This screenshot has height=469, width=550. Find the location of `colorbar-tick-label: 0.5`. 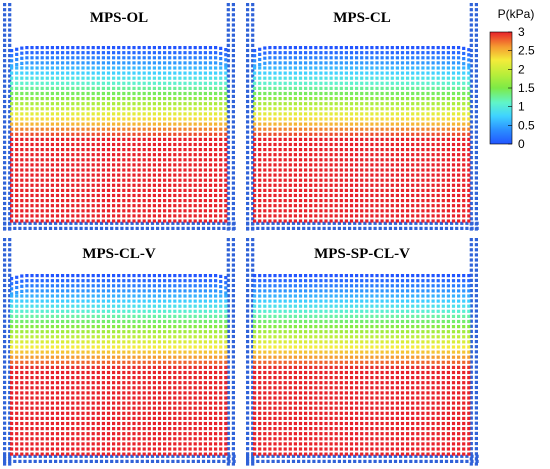

colorbar-tick-label: 0.5 is located at coordinates (526, 125).